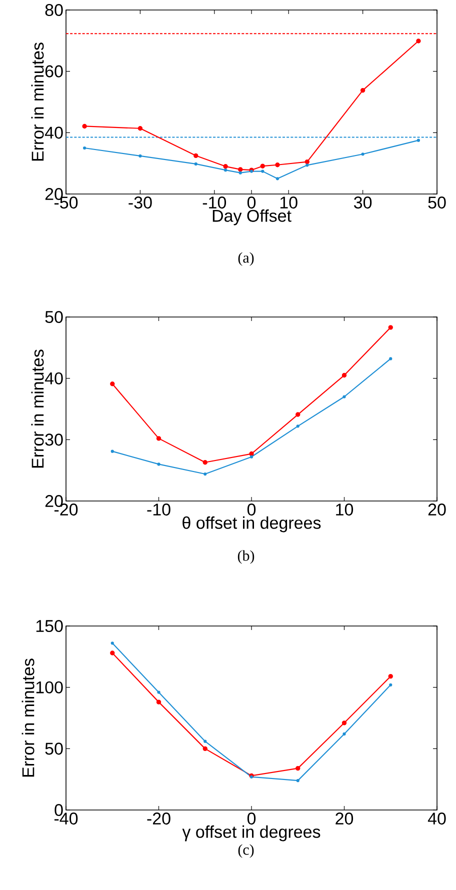  I want to click on x-tick-label: 50, so click(437, 202).